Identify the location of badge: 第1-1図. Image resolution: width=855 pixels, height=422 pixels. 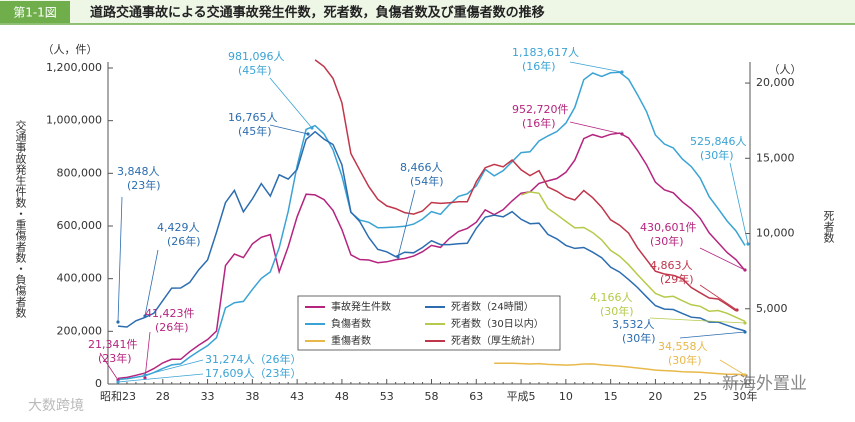
(35, 13).